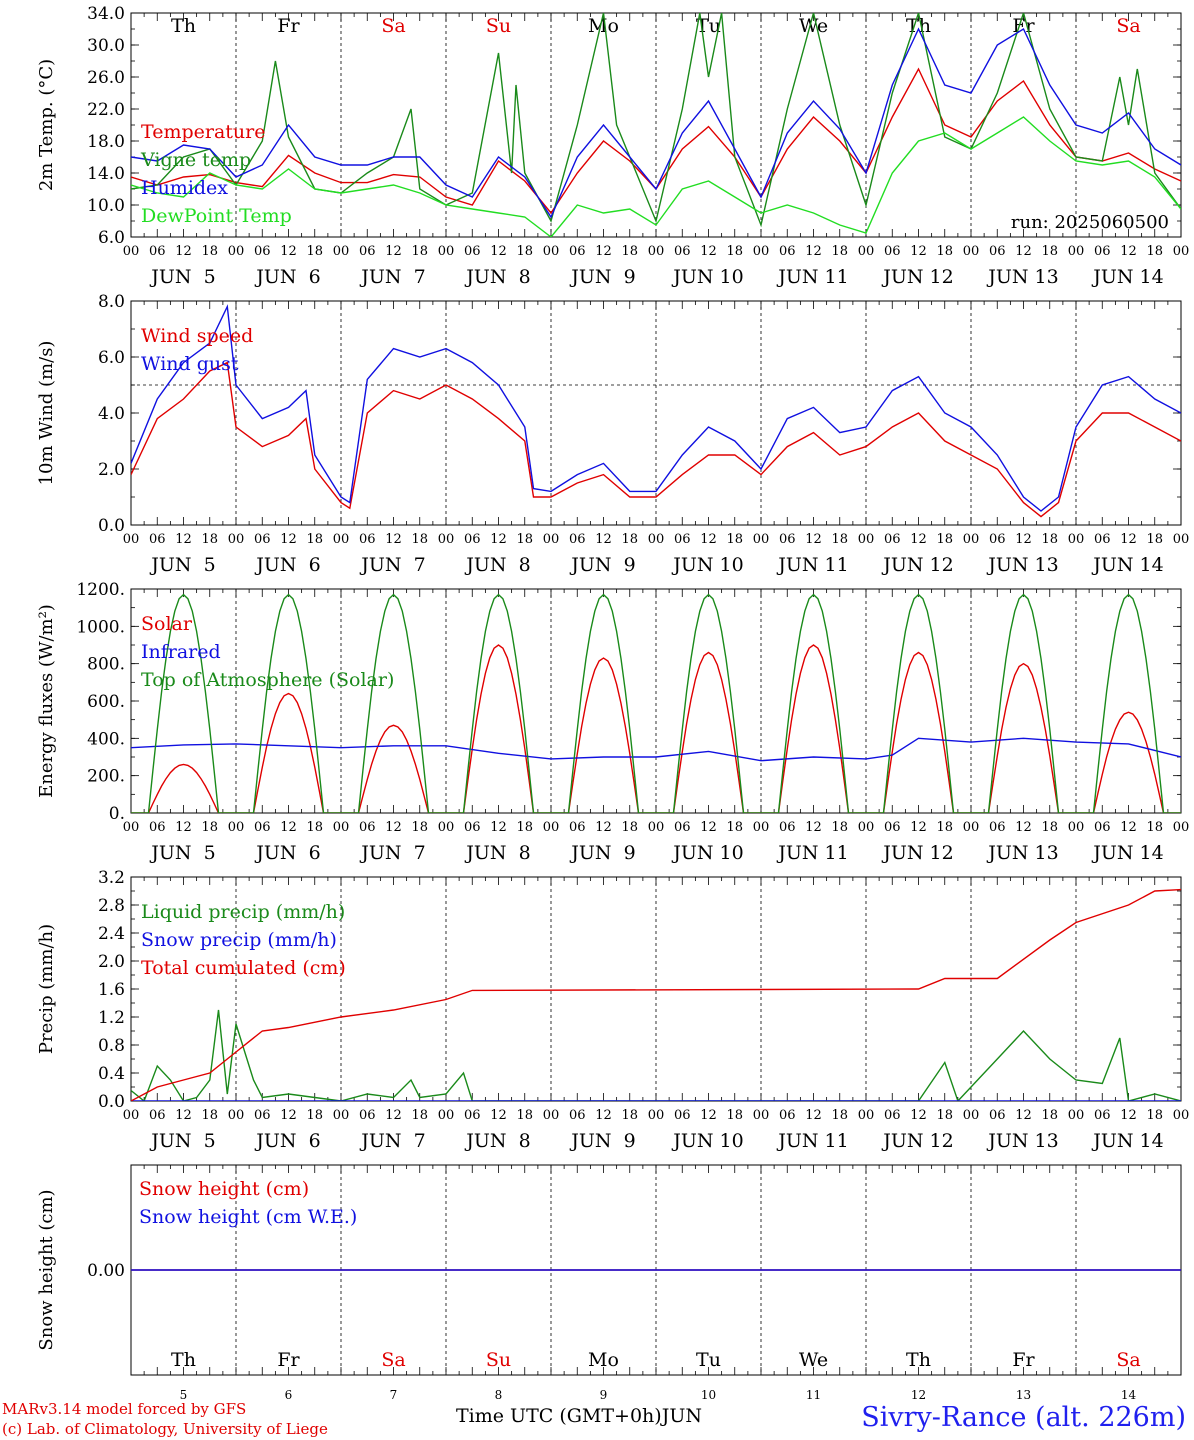 The height and width of the screenshot is (1440, 1194). Describe the element at coordinates (106, 174) in the screenshot. I see `y-tick-label: 14.0` at that location.